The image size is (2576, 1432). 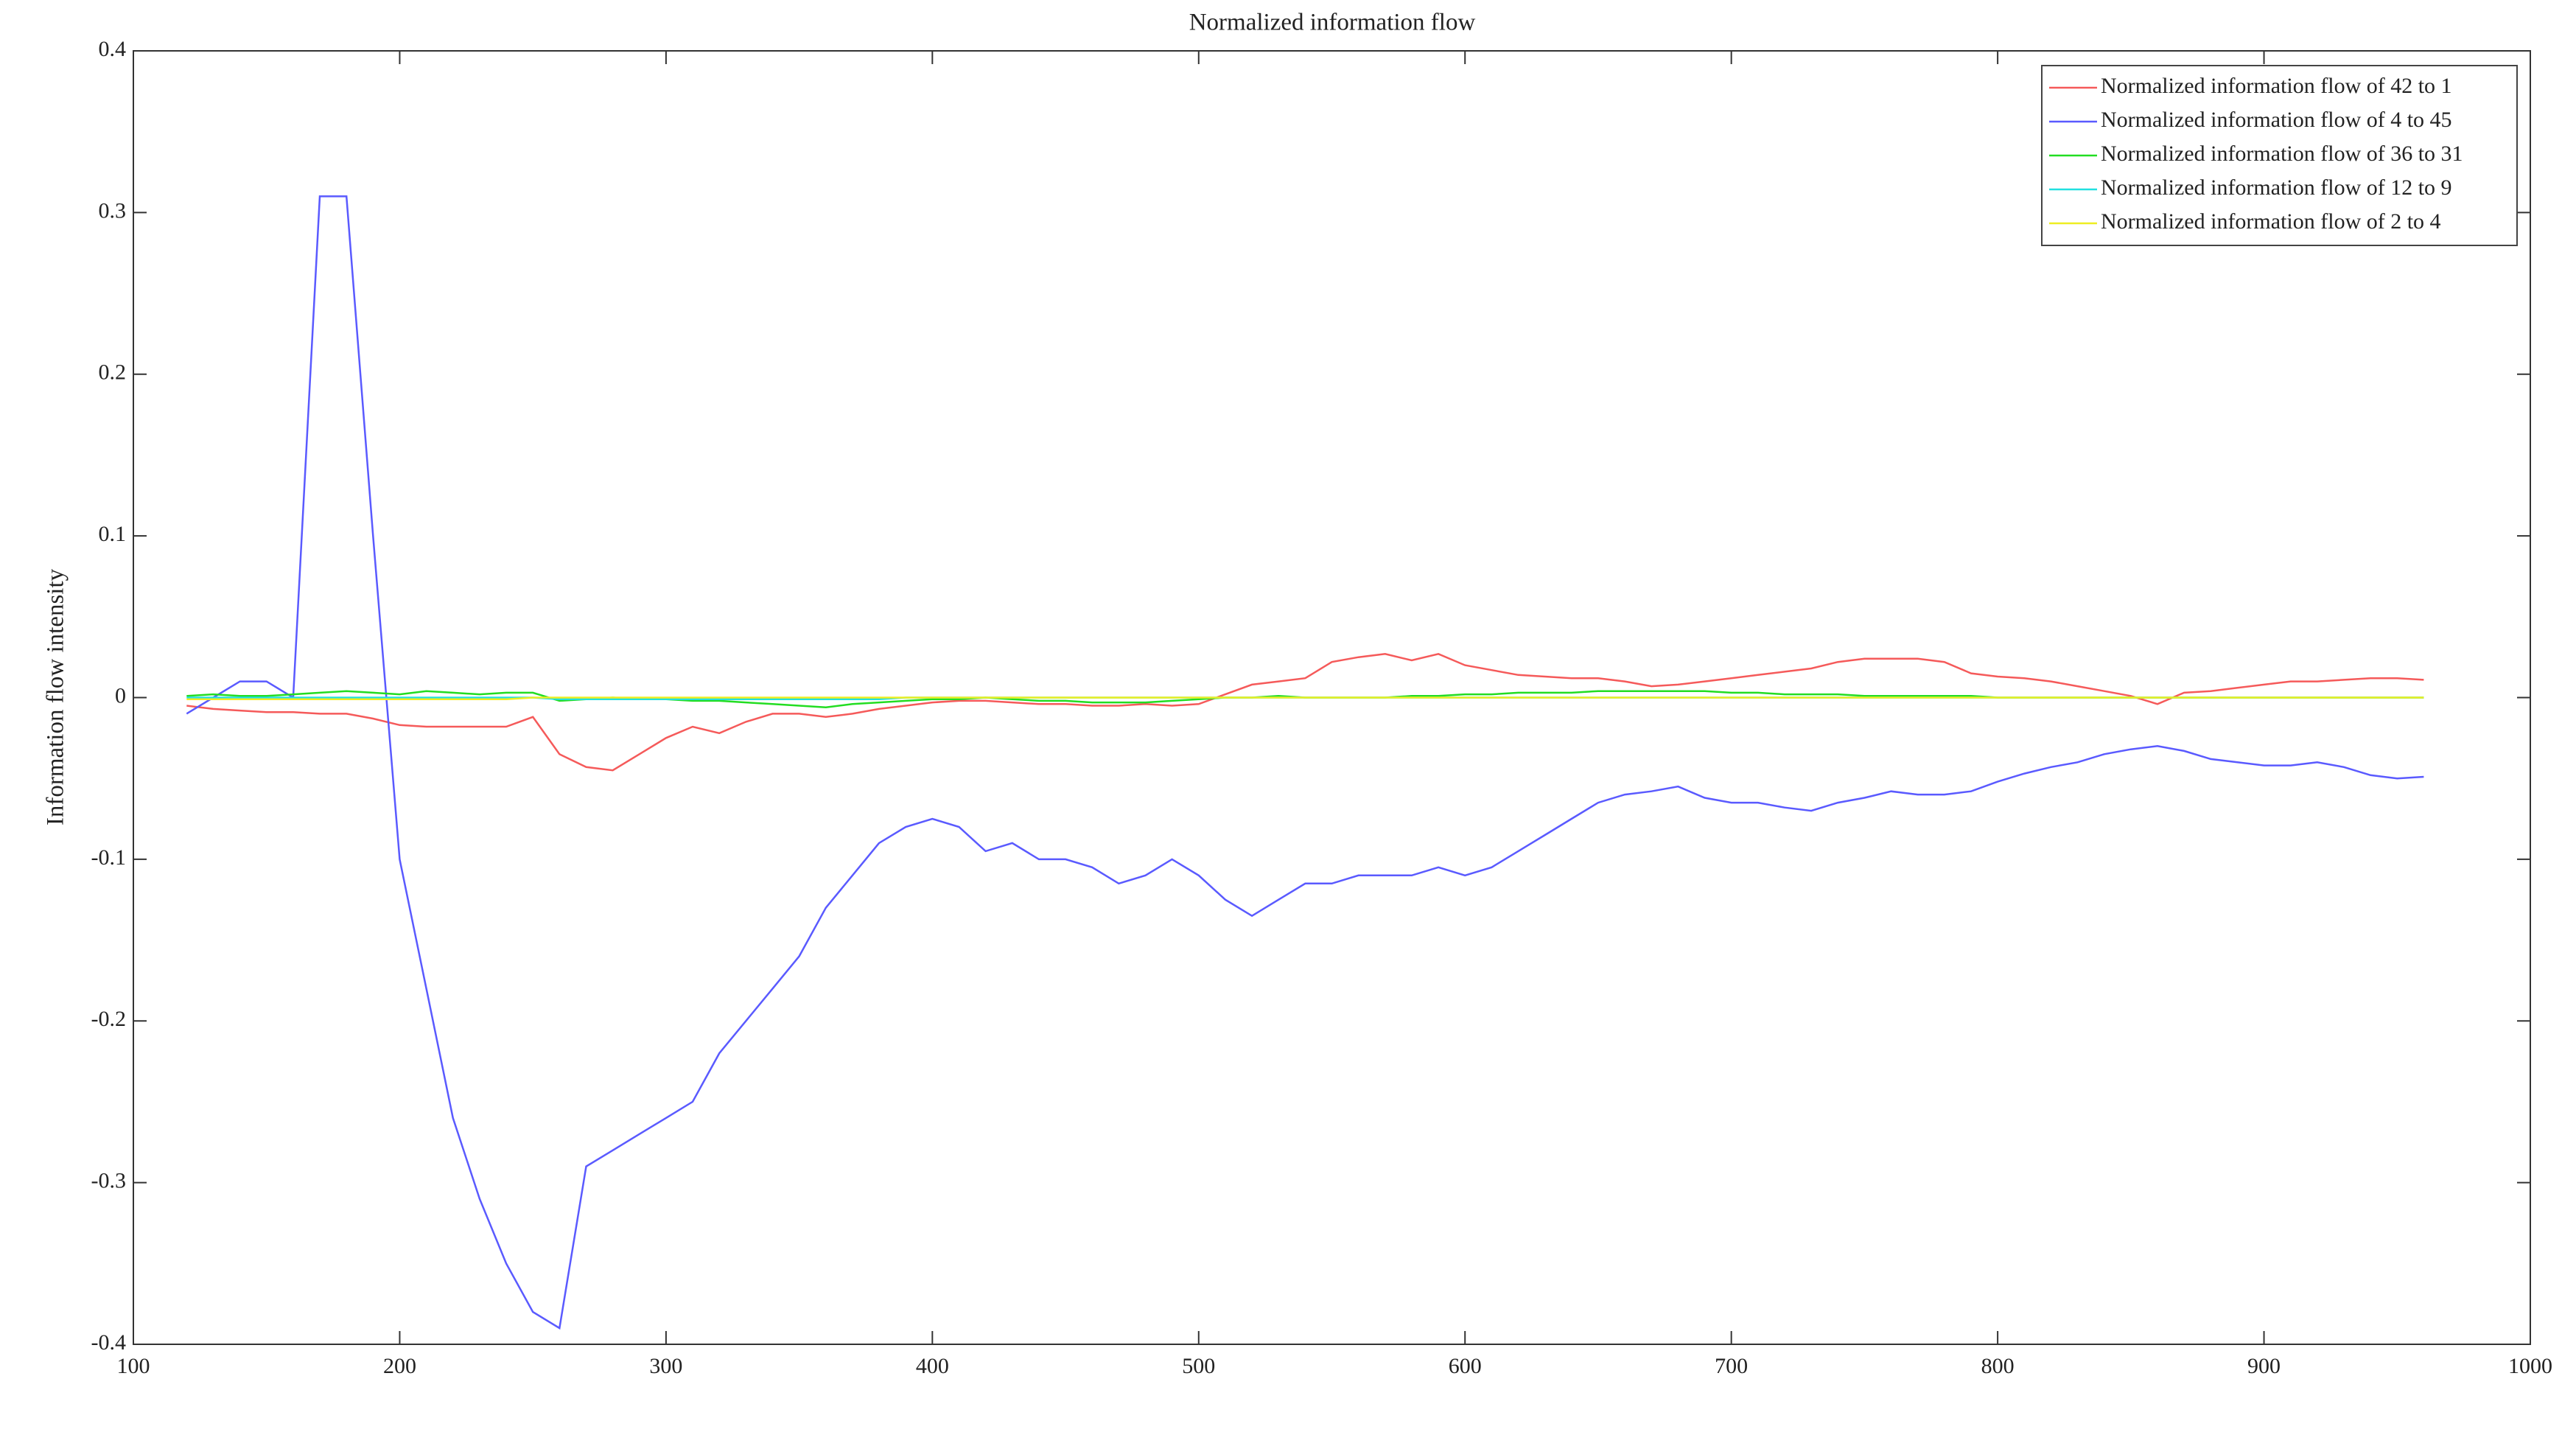 I want to click on x-tick-label: 800, so click(x=1998, y=1366).